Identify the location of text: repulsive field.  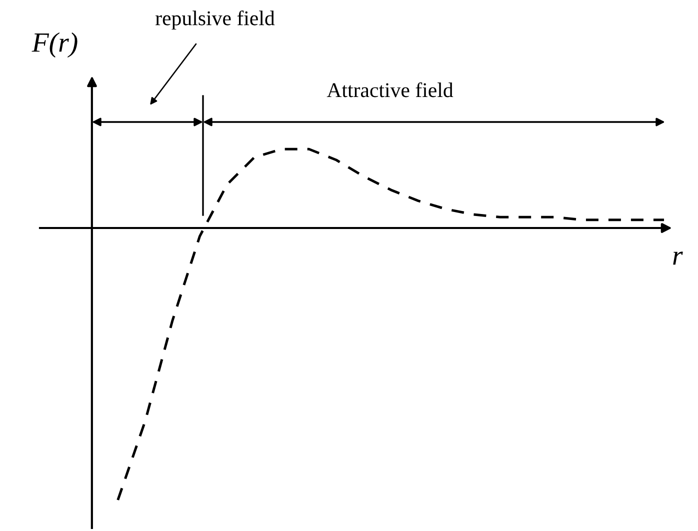
(215, 20).